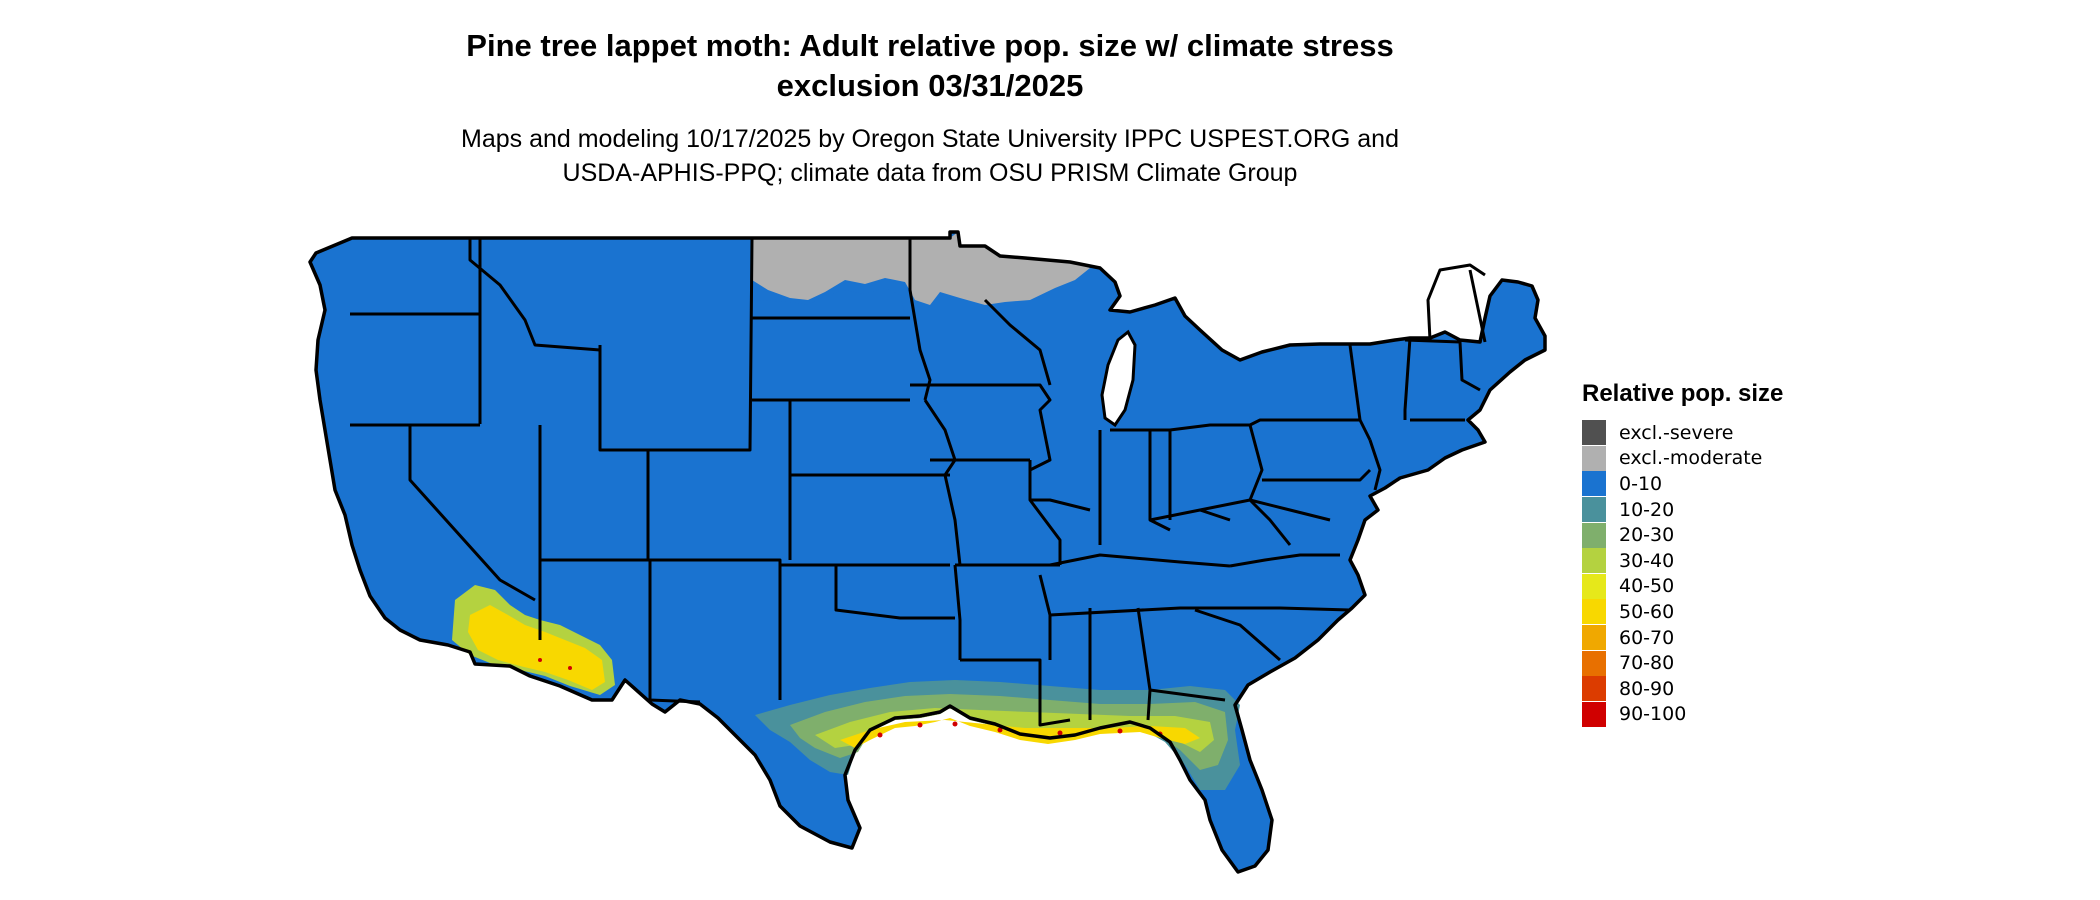 Image resolution: width=2100 pixels, height=900 pixels. What do you see at coordinates (921, 268) in the screenshot?
I see `excluded-region` at bounding box center [921, 268].